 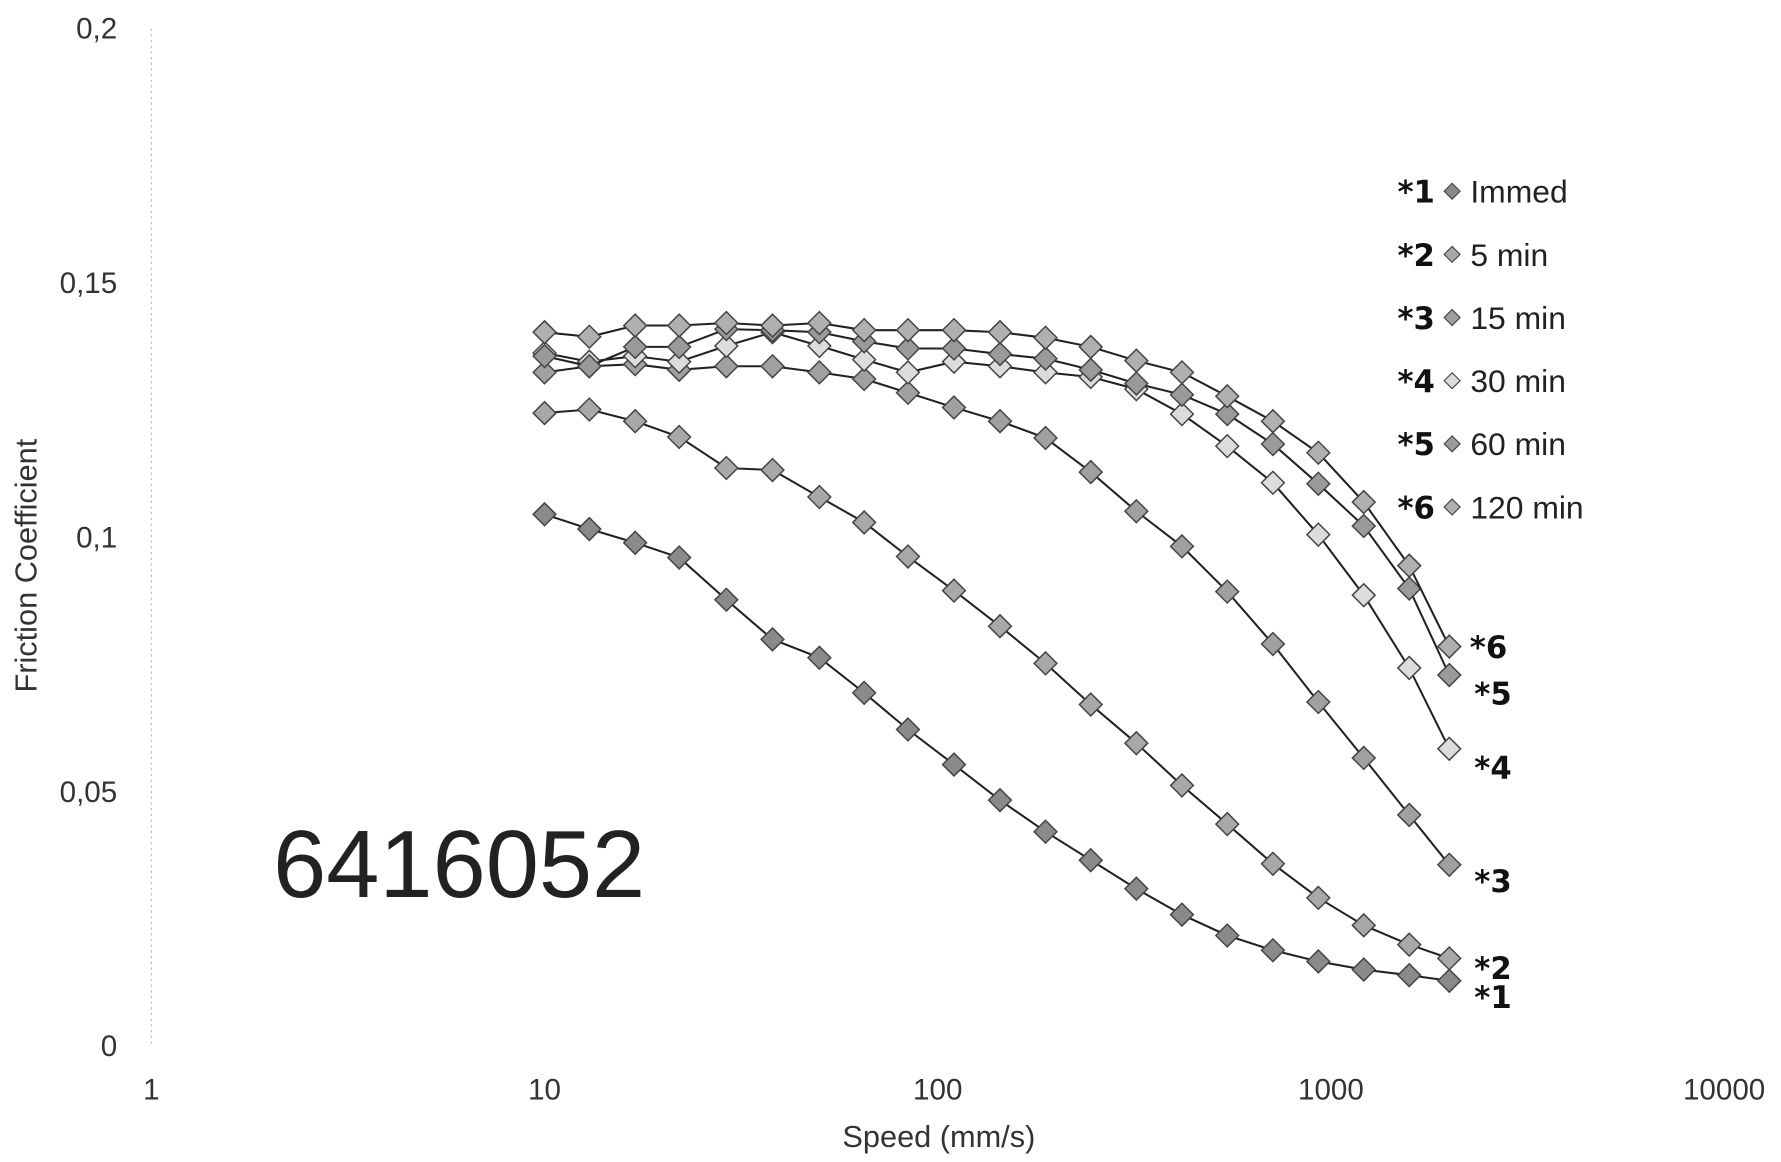 What do you see at coordinates (1488, 648) in the screenshot?
I see `series-end-label: *6` at bounding box center [1488, 648].